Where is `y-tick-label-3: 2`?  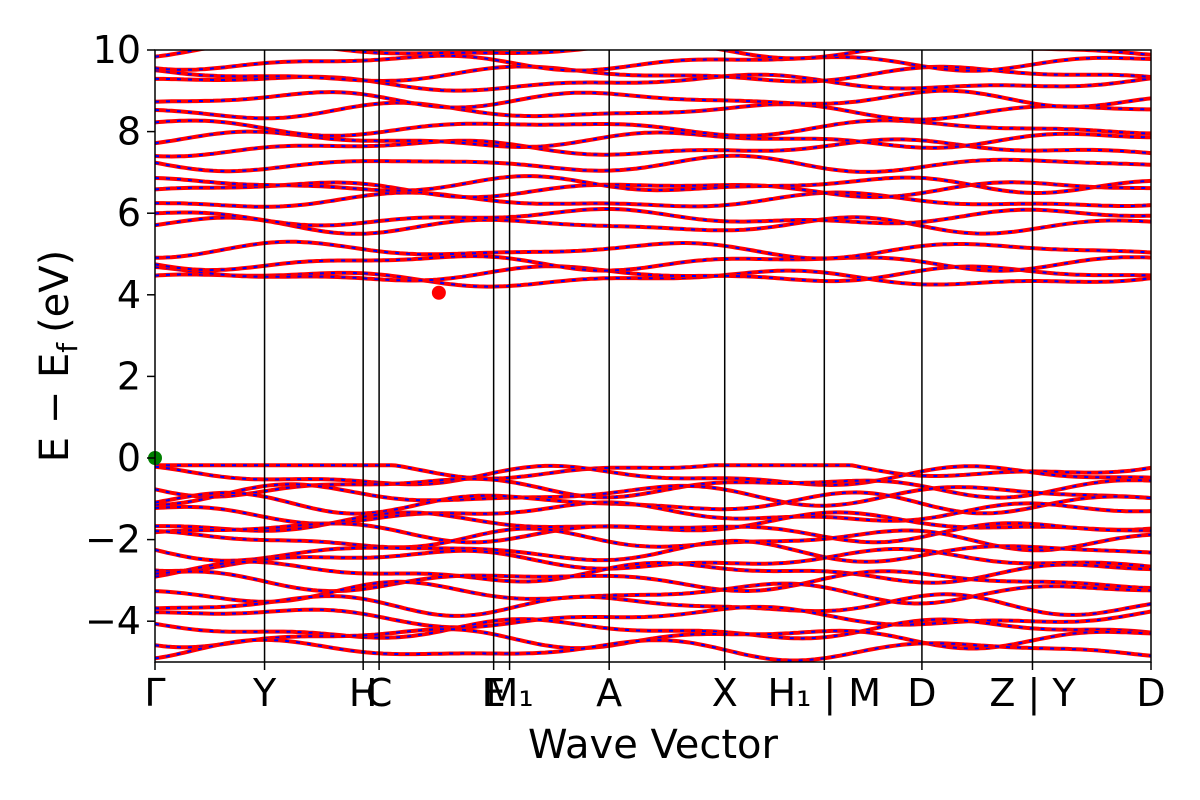 y-tick-label-3: 2 is located at coordinates (129, 376).